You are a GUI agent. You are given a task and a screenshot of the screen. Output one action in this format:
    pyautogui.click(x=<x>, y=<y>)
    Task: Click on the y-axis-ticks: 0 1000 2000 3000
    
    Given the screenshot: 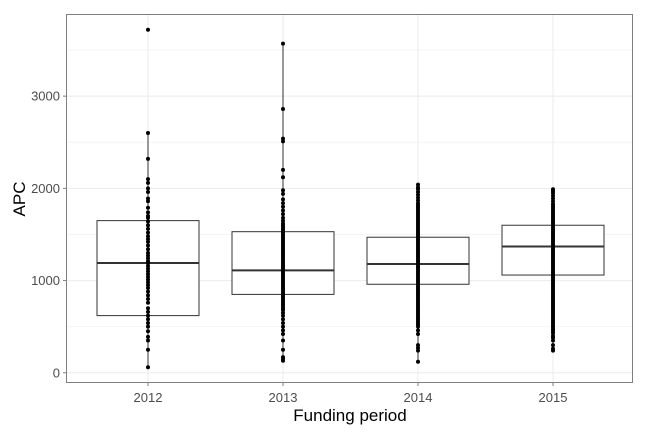 What is the action you would take?
    pyautogui.click(x=49, y=234)
    